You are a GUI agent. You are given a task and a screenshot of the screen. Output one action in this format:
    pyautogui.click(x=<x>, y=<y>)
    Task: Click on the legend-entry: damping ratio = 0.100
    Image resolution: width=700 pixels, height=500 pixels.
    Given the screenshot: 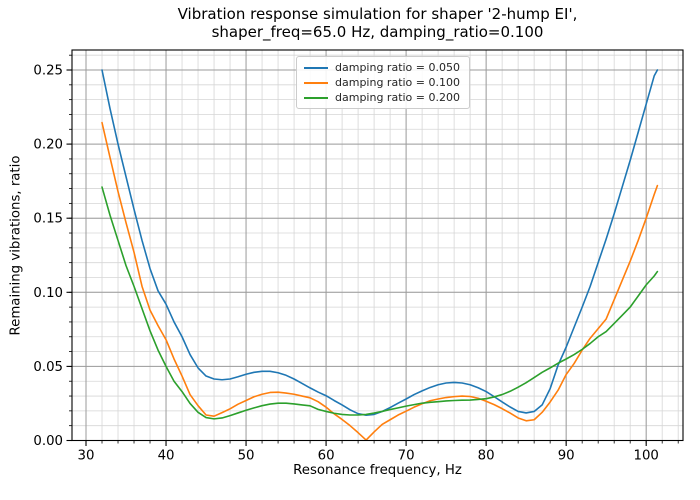 What is the action you would take?
    pyautogui.click(x=382, y=82)
    